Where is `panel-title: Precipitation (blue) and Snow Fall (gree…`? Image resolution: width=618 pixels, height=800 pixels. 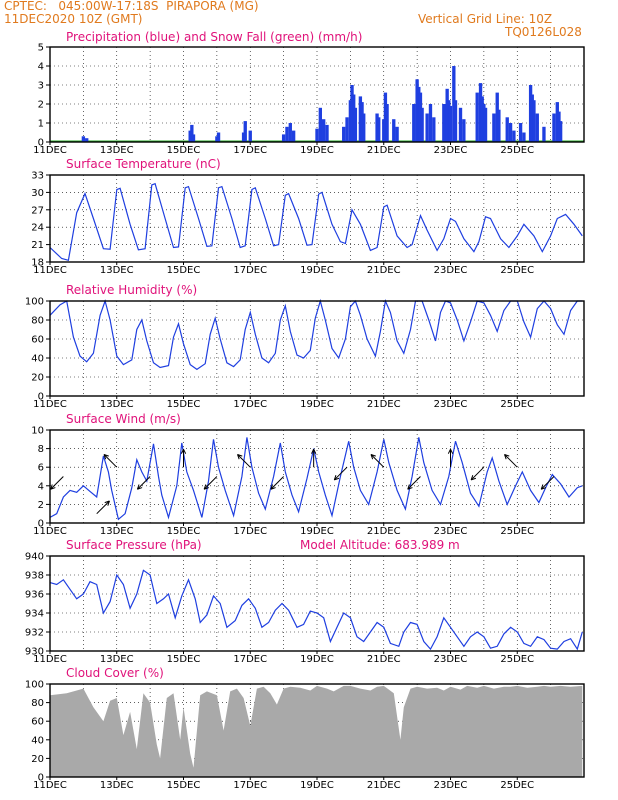
panel-title: Precipitation (blue) and Snow Fall (gree… is located at coordinates (214, 37).